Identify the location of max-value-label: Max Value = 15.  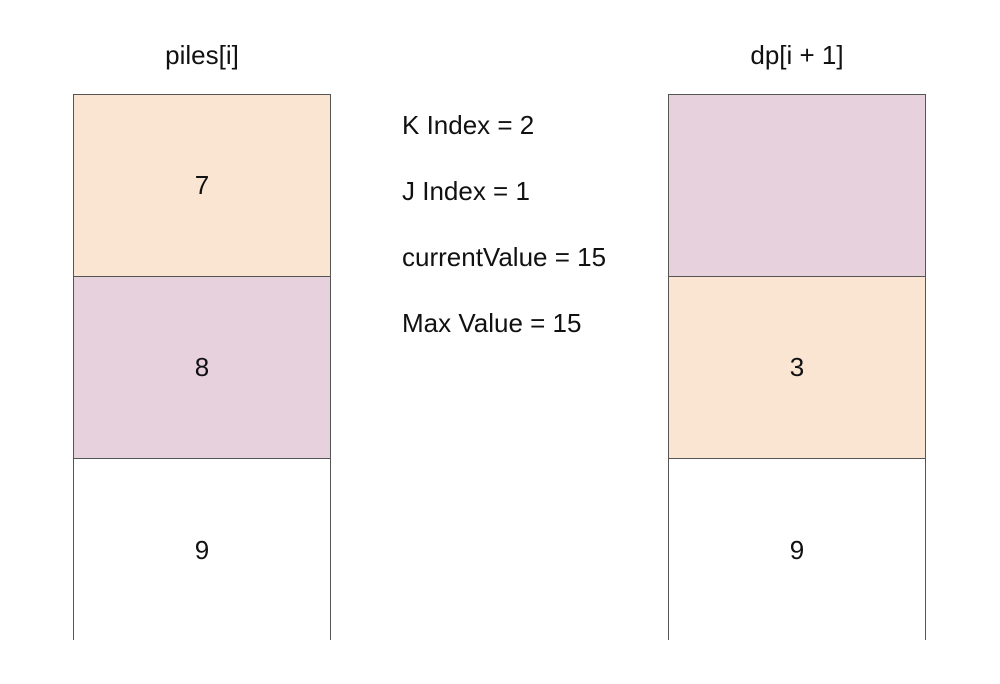
(492, 323).